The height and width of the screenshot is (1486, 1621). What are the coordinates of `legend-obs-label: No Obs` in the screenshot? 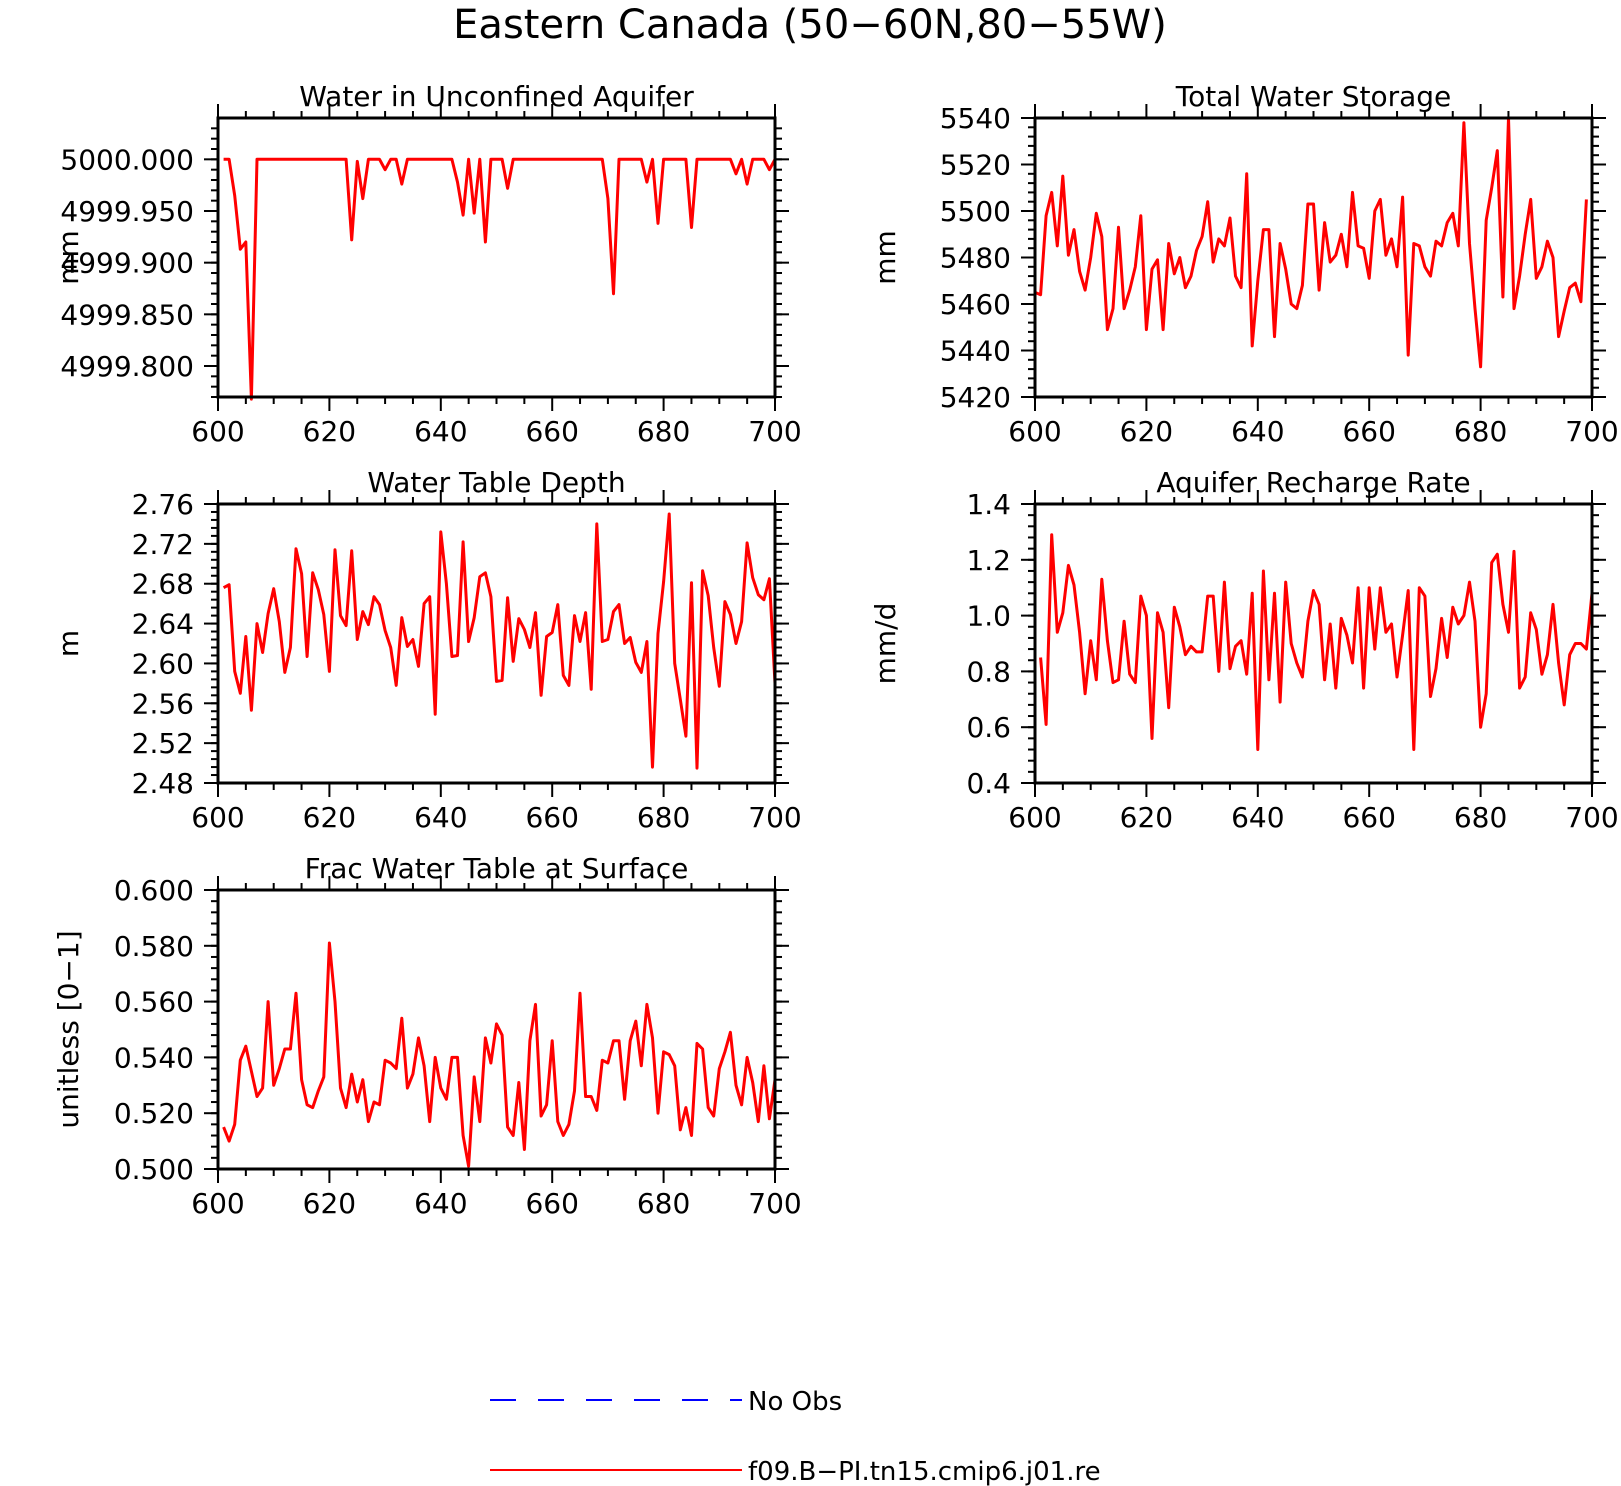 It's located at (795, 1402).